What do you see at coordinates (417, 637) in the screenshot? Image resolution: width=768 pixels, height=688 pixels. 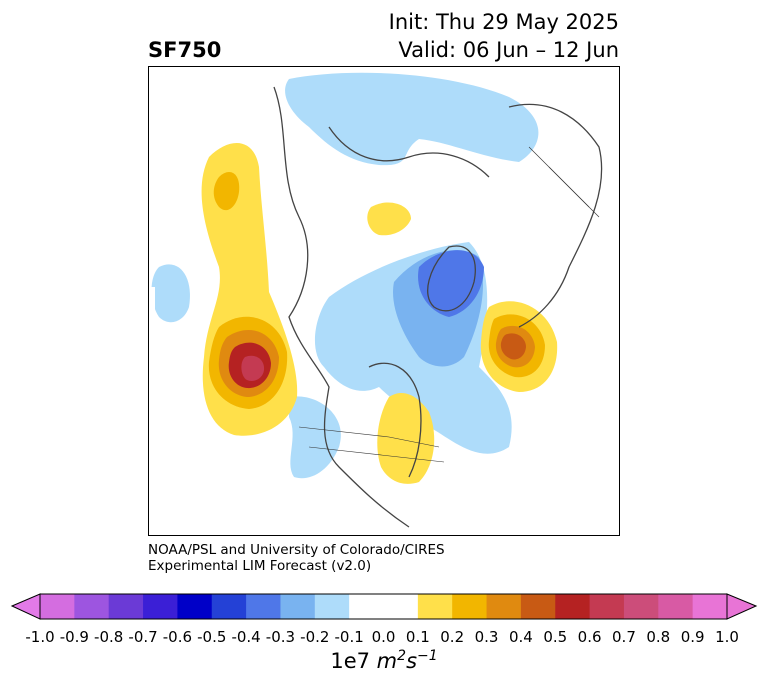 I see `colorbar-tick-label: 0.1` at bounding box center [417, 637].